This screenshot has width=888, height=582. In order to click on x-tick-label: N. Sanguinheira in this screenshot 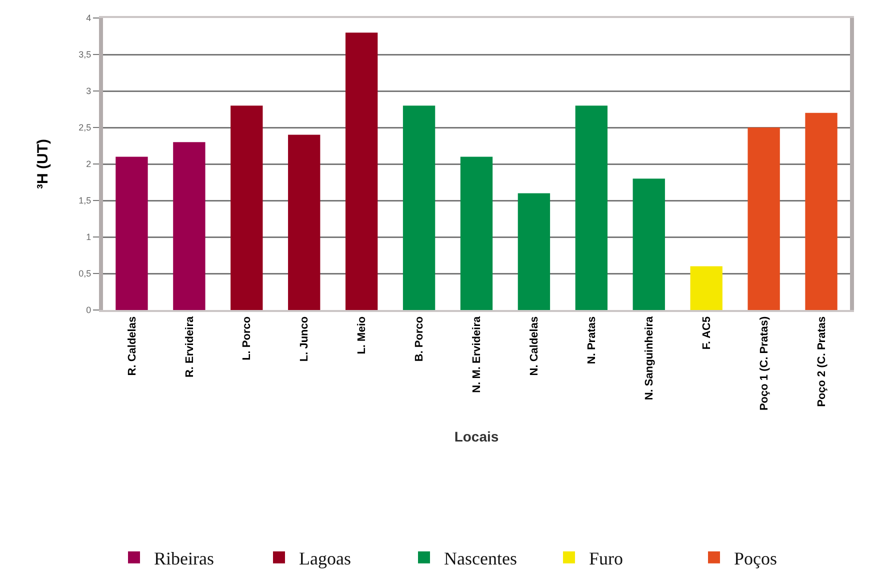, I will do `click(649, 358)`.